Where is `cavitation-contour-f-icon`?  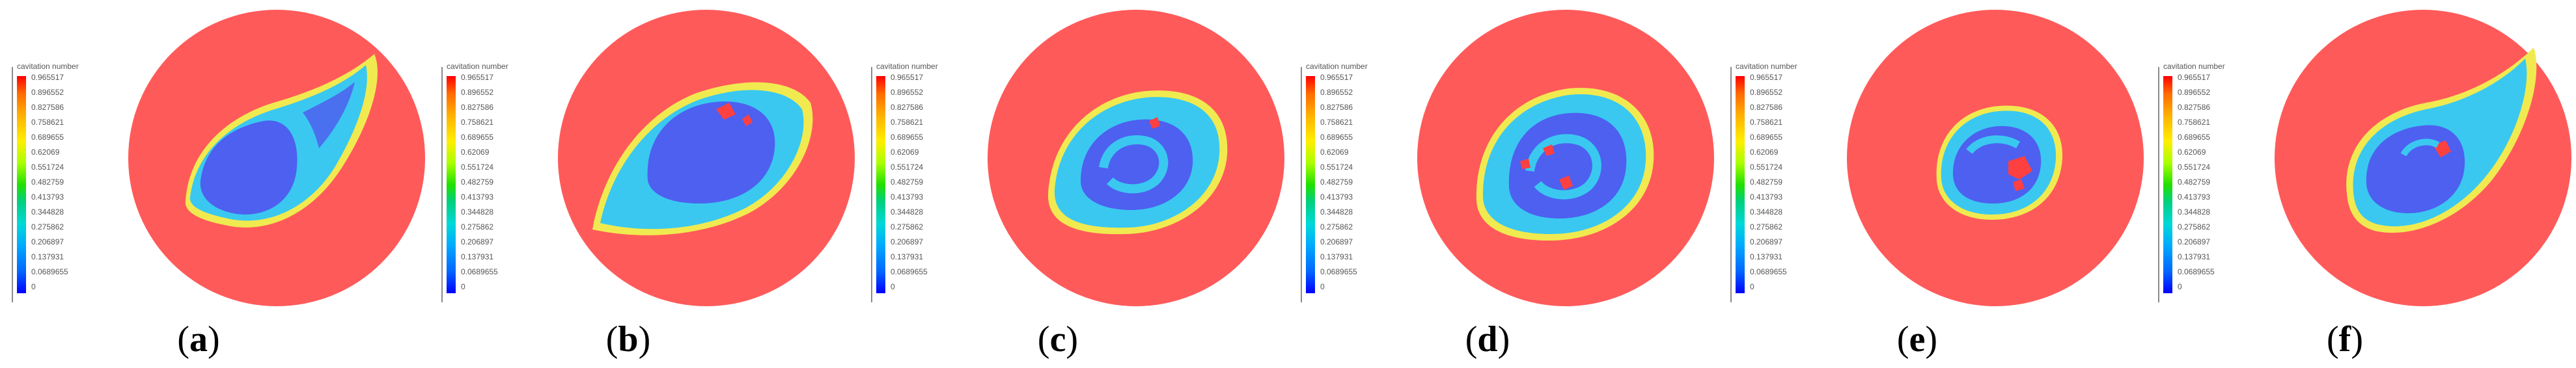 cavitation-contour-f-icon is located at coordinates (2423, 158).